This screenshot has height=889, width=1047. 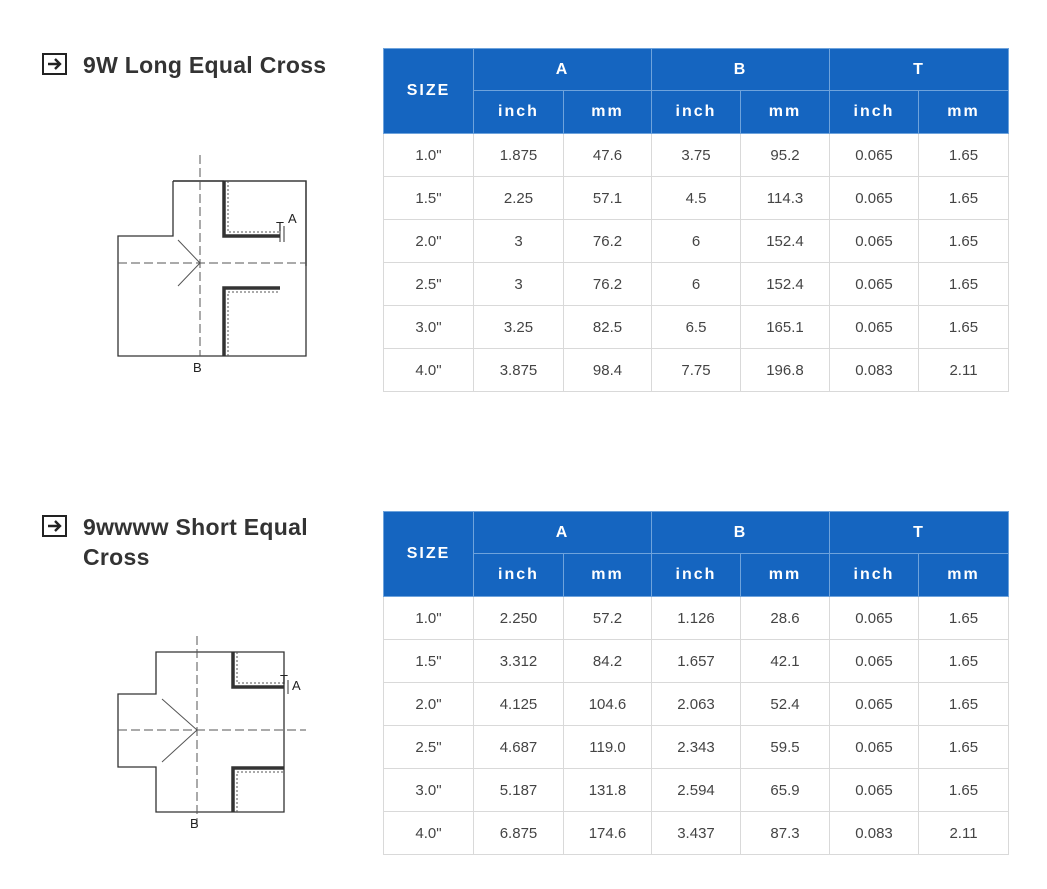 What do you see at coordinates (696, 833) in the screenshot?
I see `cell-b-inch: 3.437` at bounding box center [696, 833].